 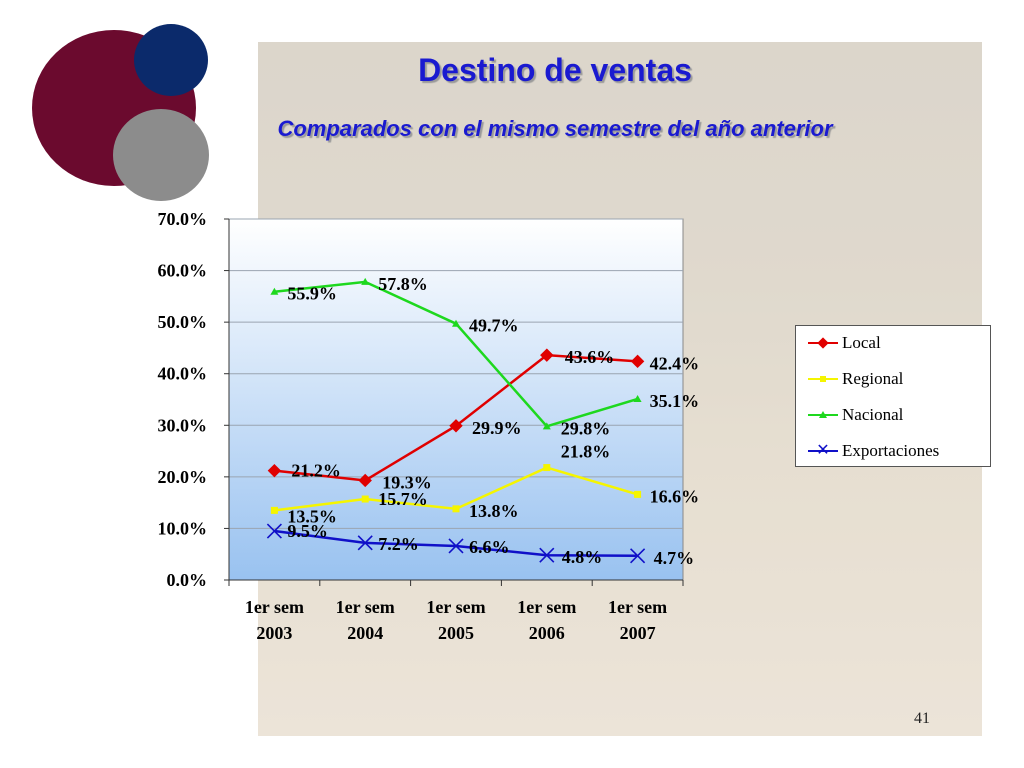 What do you see at coordinates (455, 620) in the screenshot?
I see `x-tick-label: 1er sem 2005` at bounding box center [455, 620].